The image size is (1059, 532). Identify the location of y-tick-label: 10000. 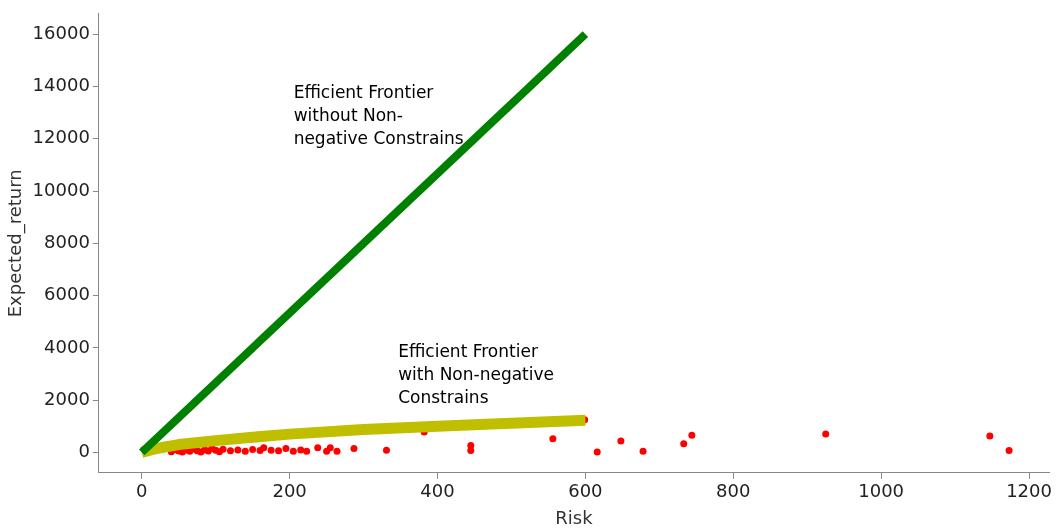
(61, 189).